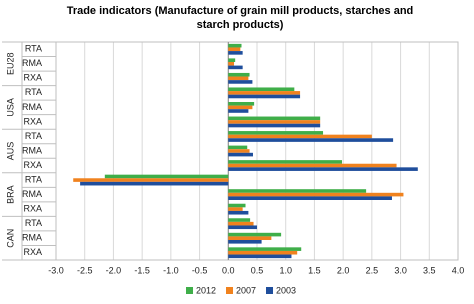 This screenshot has width=474, height=304. I want to click on legend-label: 2003, so click(286, 290).